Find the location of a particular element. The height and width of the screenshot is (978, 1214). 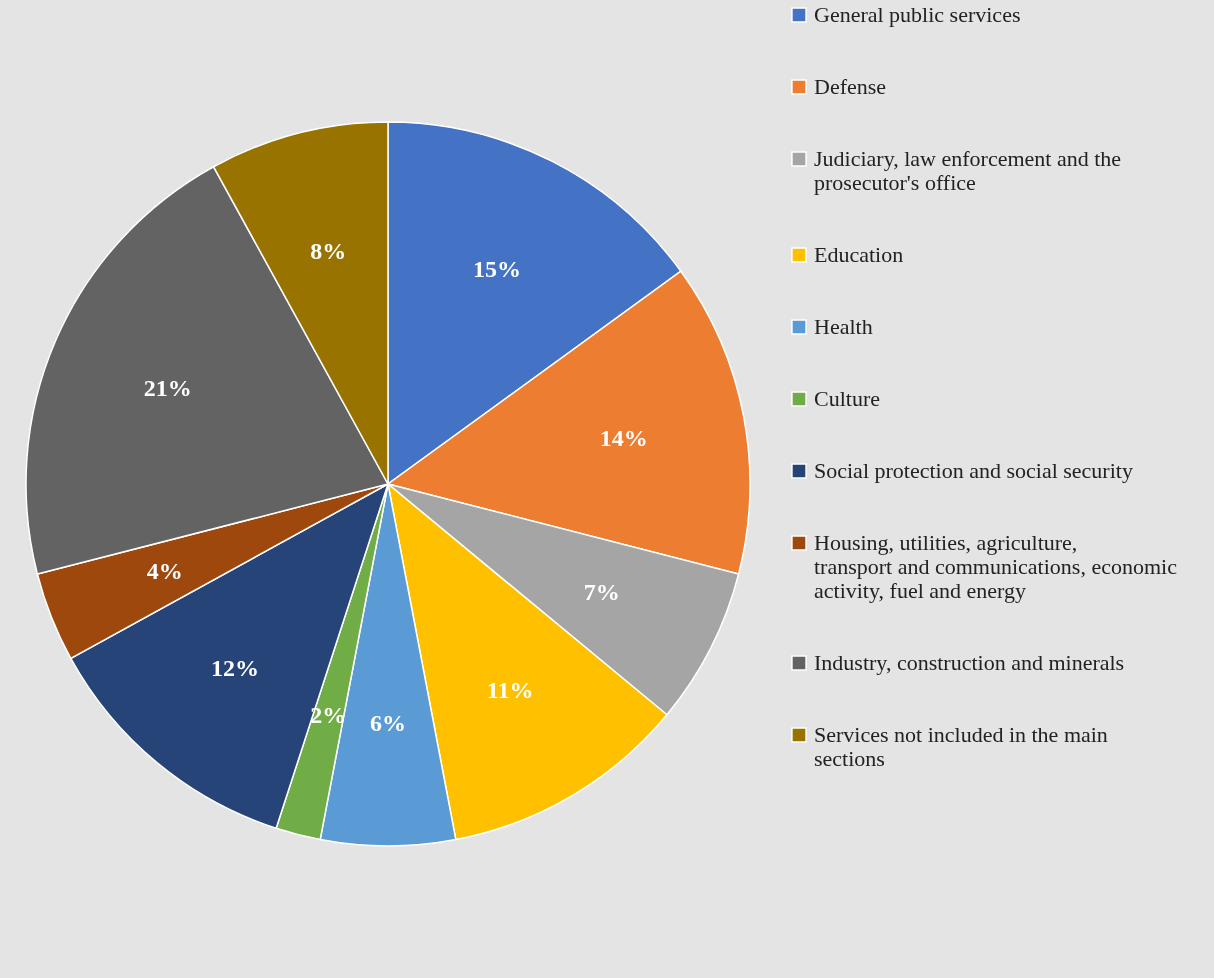

legend-label: Housing, utilities, agriculture, transport and communications, economic activity, fuel and energy is located at coordinates (996, 566).